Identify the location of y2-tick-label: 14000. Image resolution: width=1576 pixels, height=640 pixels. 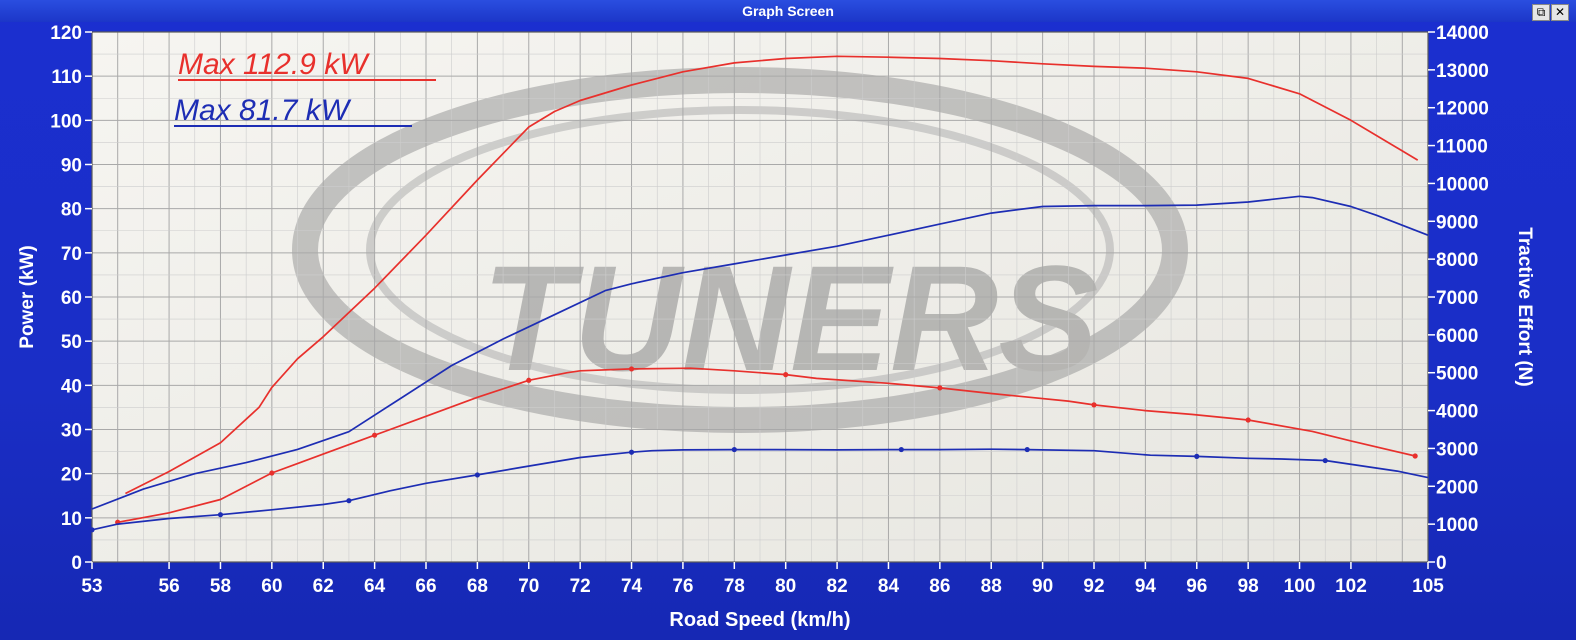
(1462, 33).